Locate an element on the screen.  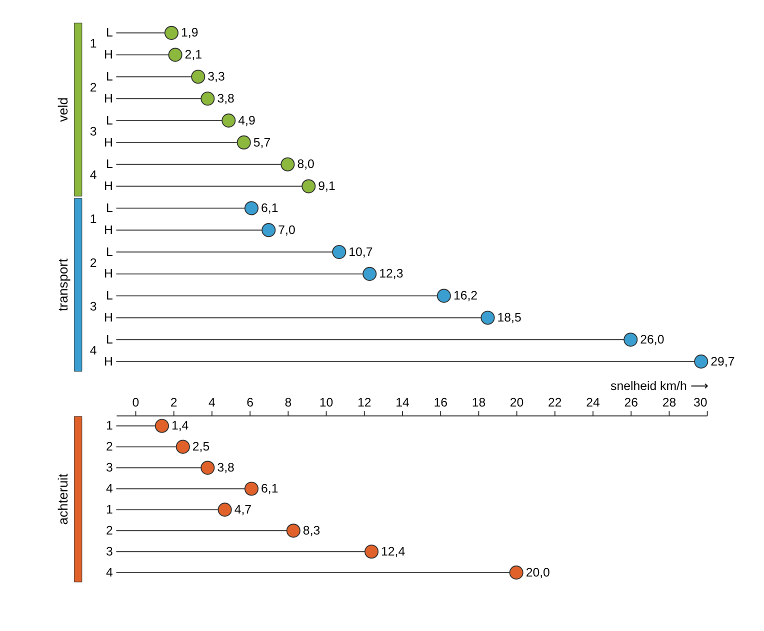
x-tick-label: 22 is located at coordinates (555, 402).